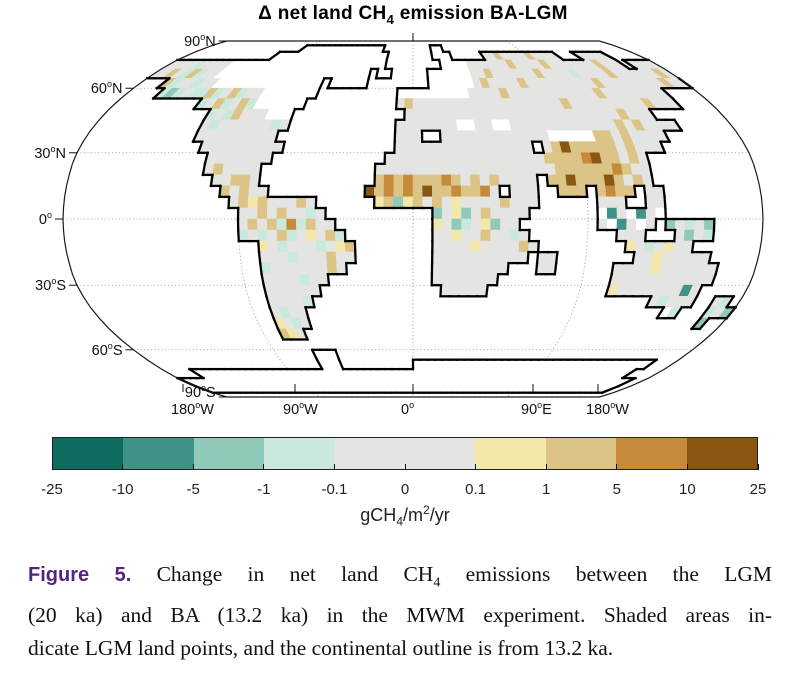 This screenshot has width=800, height=684. What do you see at coordinates (107, 350) in the screenshot?
I see `lat-tick-label: 60oS` at bounding box center [107, 350].